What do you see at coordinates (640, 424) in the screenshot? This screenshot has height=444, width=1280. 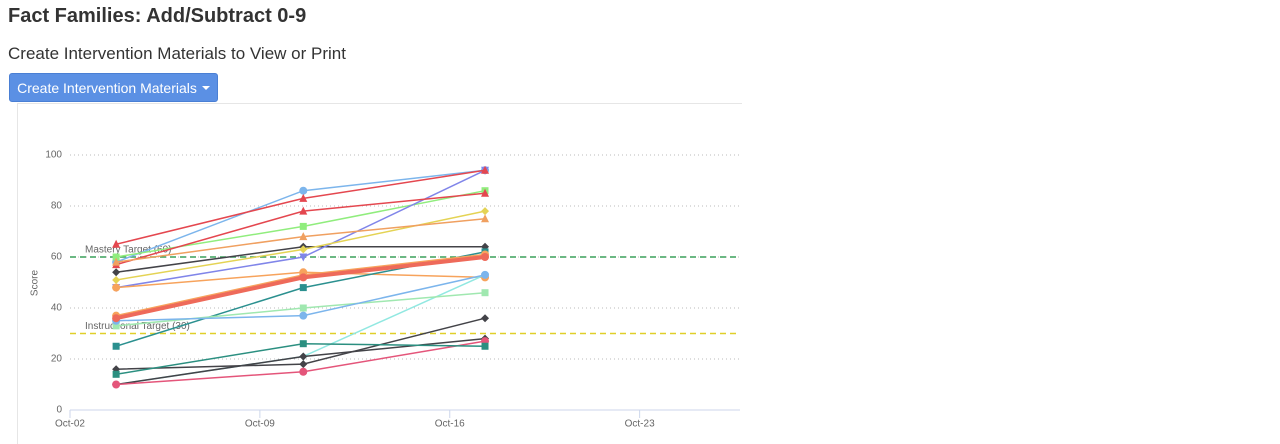 I see `x-tick-label: Oct-23` at bounding box center [640, 424].